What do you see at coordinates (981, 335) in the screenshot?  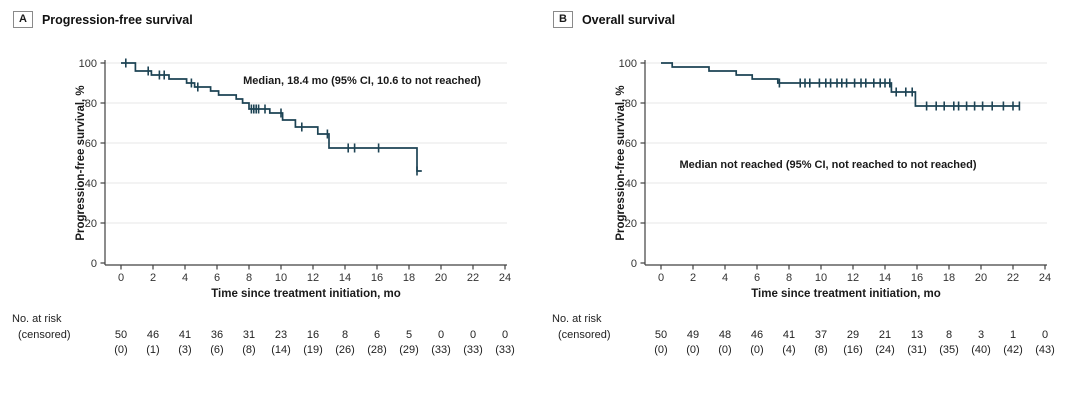 I see `risk-at-risk-value: 3` at bounding box center [981, 335].